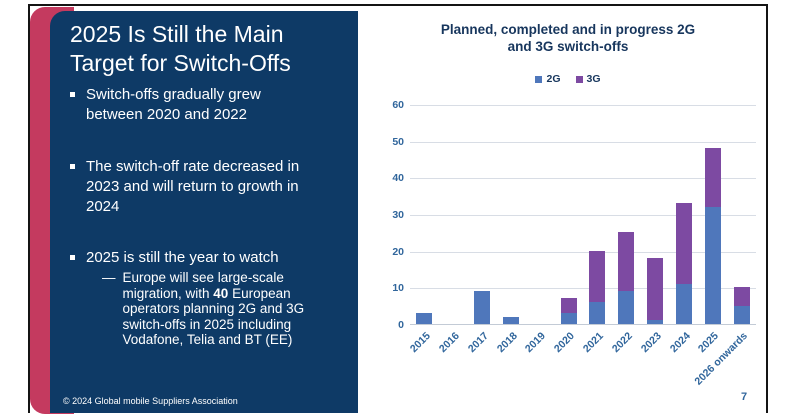 This screenshot has width=800, height=419. I want to click on x-tick-label: 2020, so click(565, 343).